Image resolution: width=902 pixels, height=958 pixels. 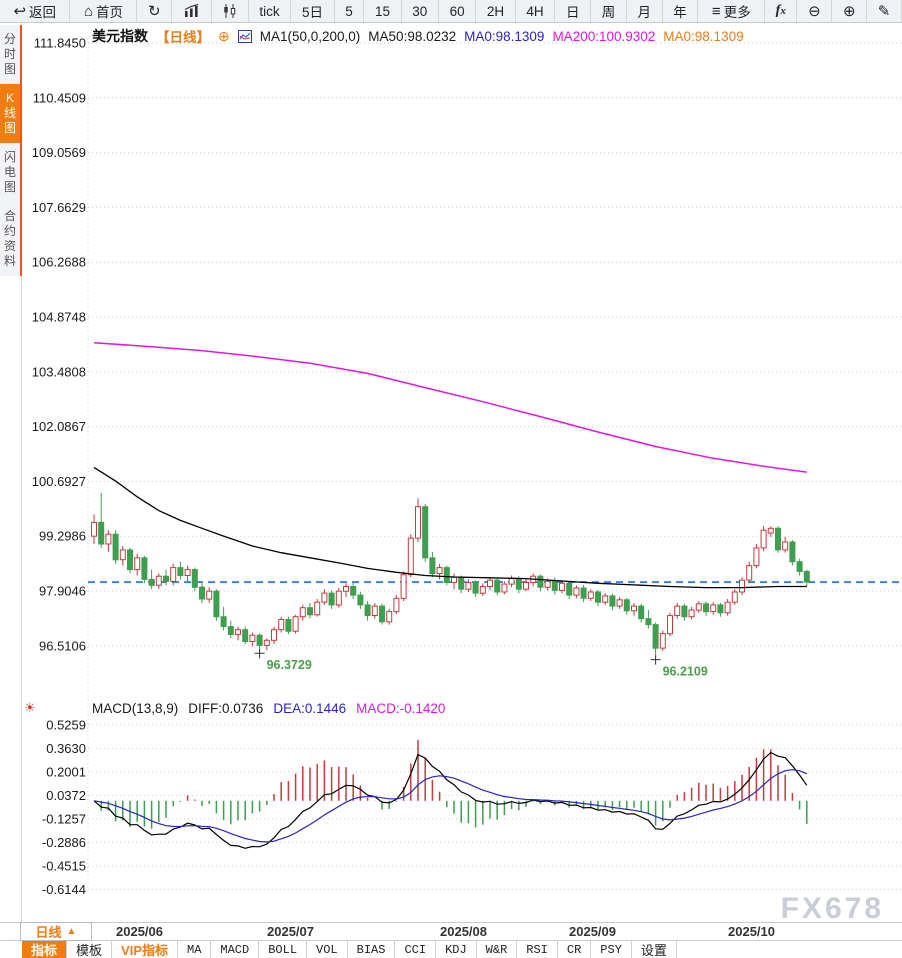 I want to click on svg-text: 111.8450, so click(x=60, y=43).